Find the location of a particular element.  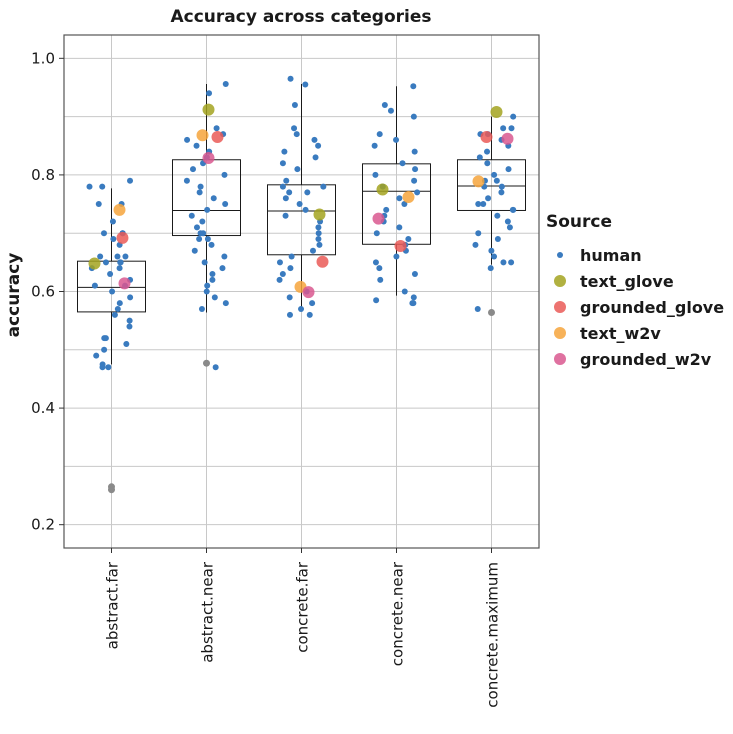

legend-label-human: human is located at coordinates (611, 255).